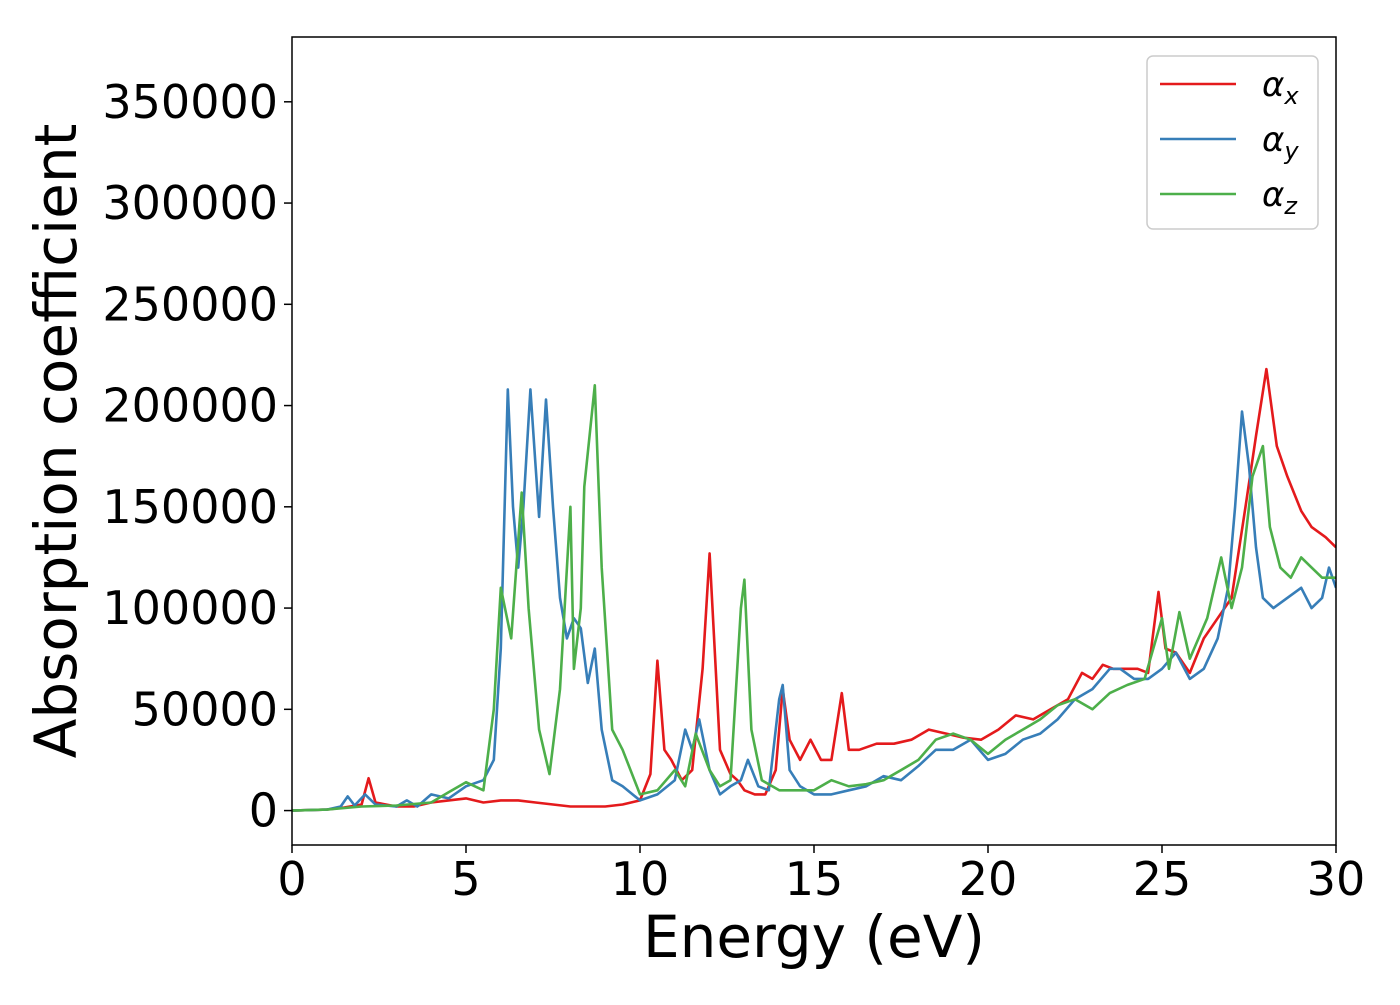 The height and width of the screenshot is (1005, 1400). What do you see at coordinates (190, 203) in the screenshot?
I see `y-tick-label: 300000` at bounding box center [190, 203].